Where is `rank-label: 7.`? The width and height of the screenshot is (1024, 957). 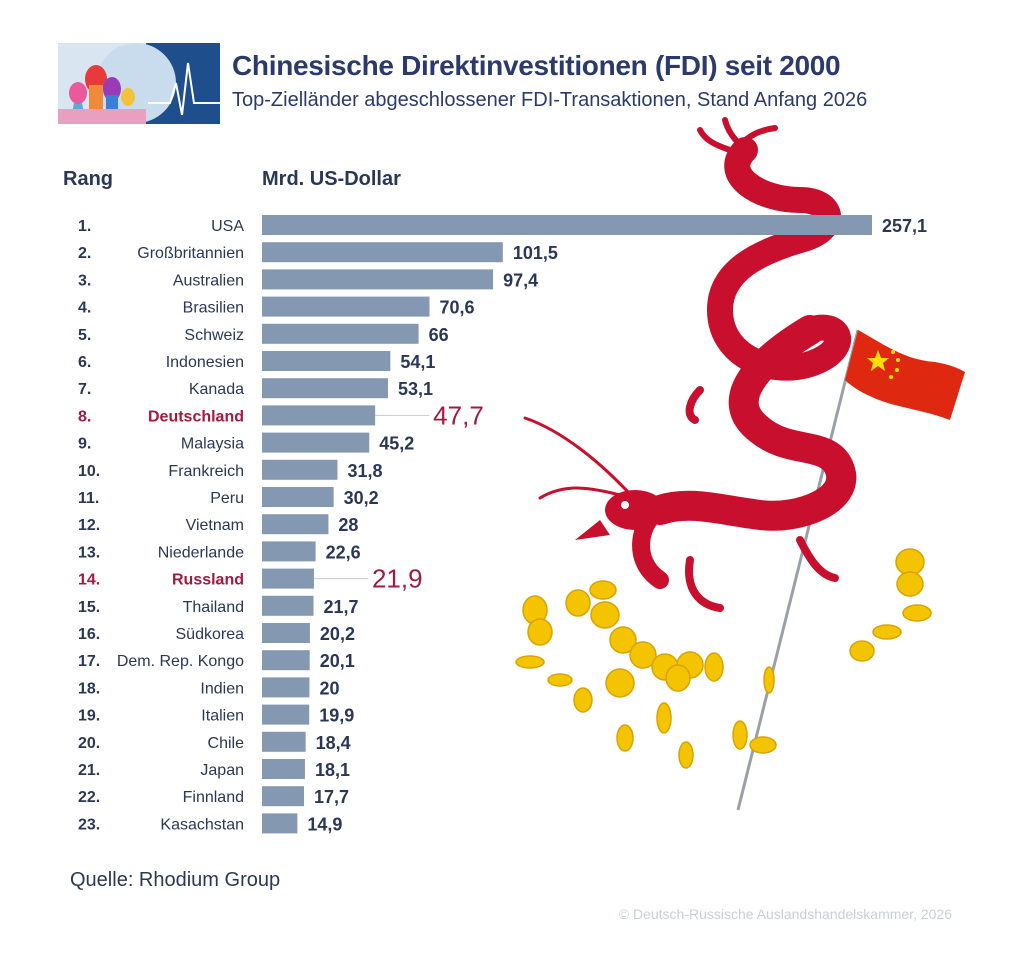
rank-label: 7. is located at coordinates (84, 389).